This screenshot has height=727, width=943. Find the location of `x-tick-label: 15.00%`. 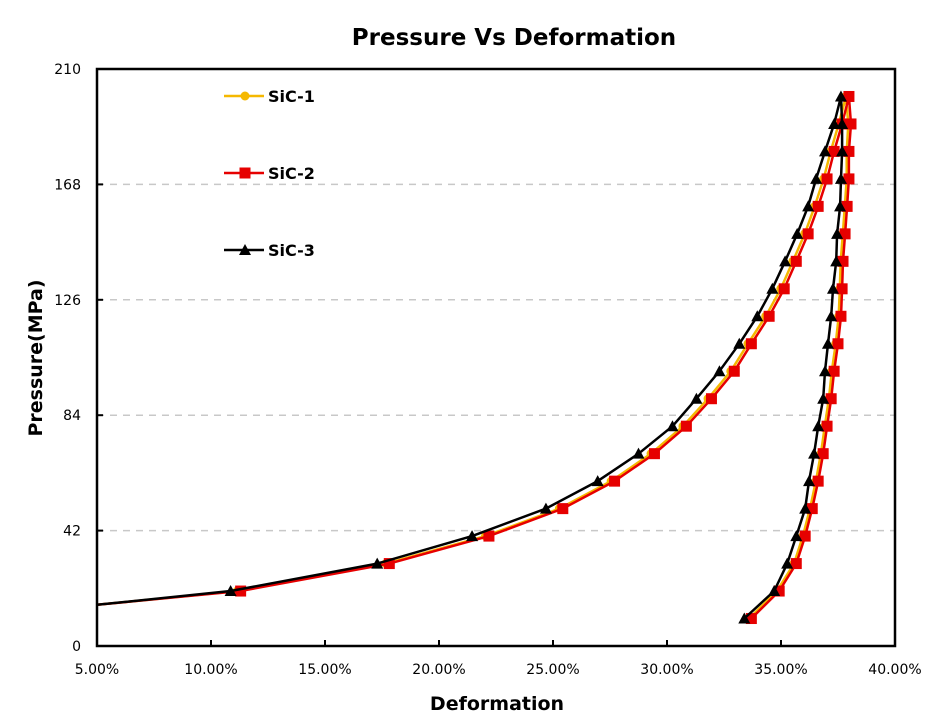

x-tick-label: 15.00% is located at coordinates (324, 670).